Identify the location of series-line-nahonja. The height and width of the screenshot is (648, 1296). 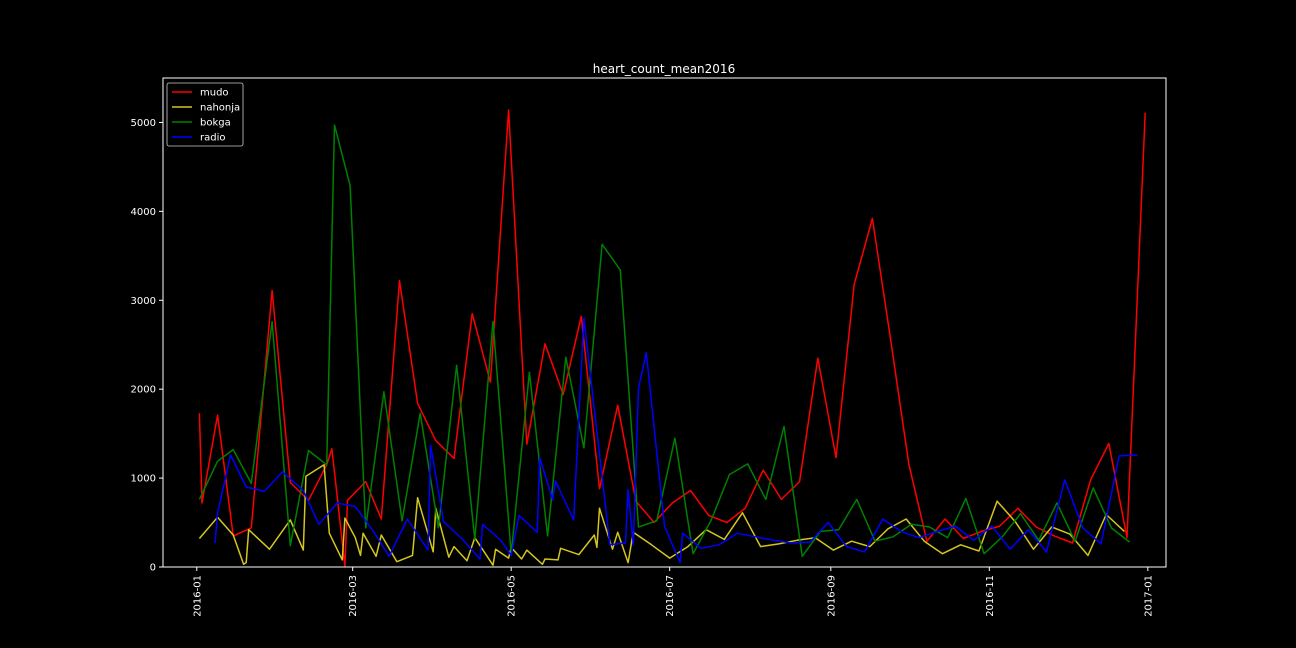
(661, 515).